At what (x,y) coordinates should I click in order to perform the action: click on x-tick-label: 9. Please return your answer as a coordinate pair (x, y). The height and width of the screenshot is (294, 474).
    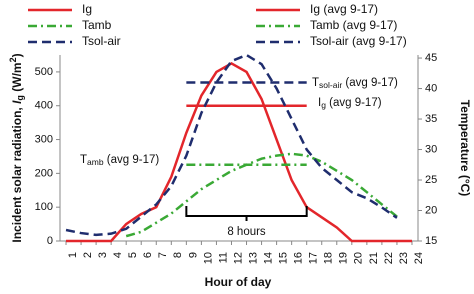
    Looking at the image, I should click on (193, 255).